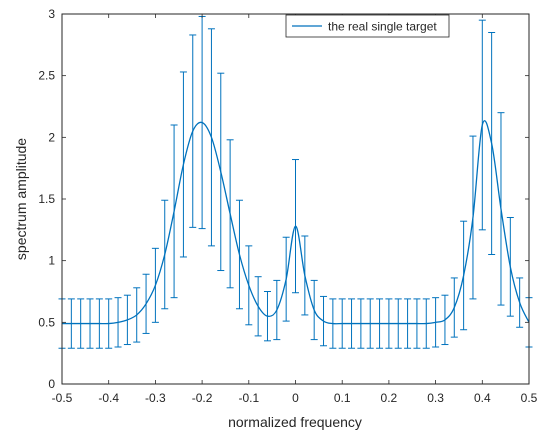  What do you see at coordinates (46, 76) in the screenshot?
I see `y-tick-label: 2.5` at bounding box center [46, 76].